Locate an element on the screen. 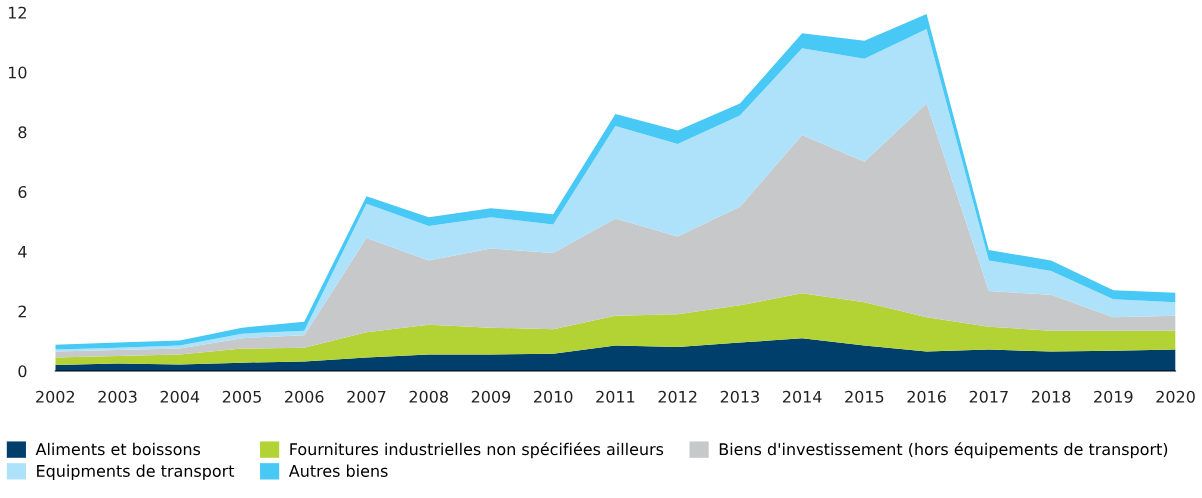 This screenshot has height=498, width=1202. x-tick-label: 2006 is located at coordinates (304, 396).